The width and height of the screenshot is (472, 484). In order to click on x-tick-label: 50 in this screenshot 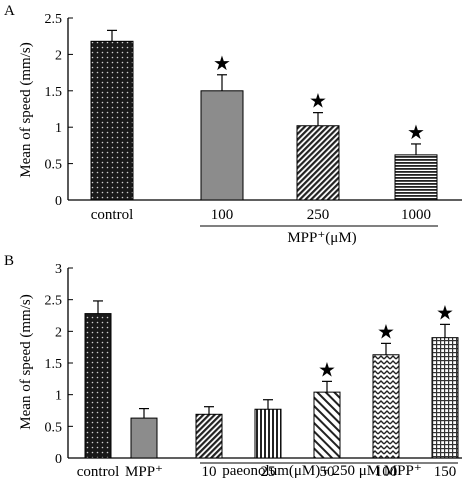, I will do `click(327, 472)`.